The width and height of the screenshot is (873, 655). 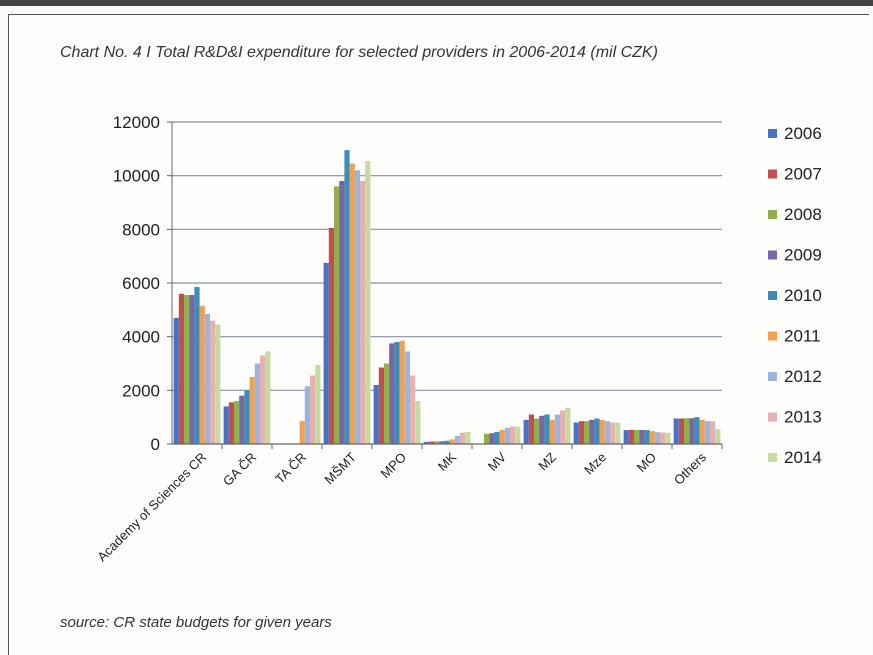 What do you see at coordinates (772, 255) in the screenshot?
I see `legend-swatch-2009` at bounding box center [772, 255].